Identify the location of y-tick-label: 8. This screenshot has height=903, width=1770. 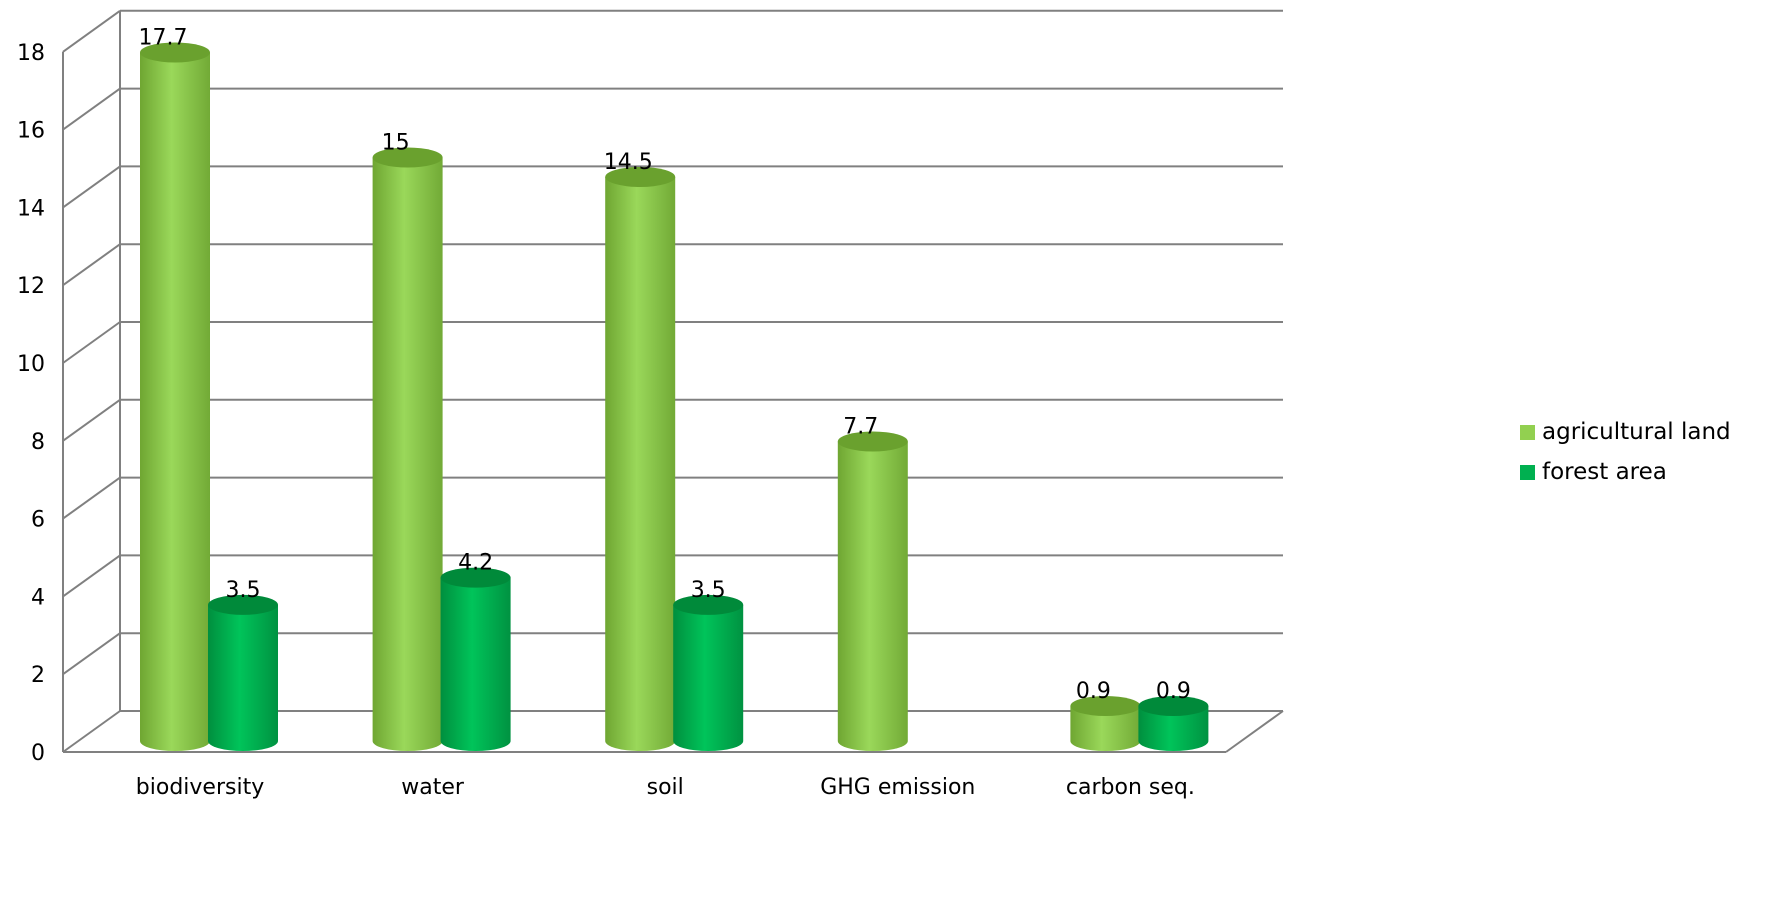
(38, 442).